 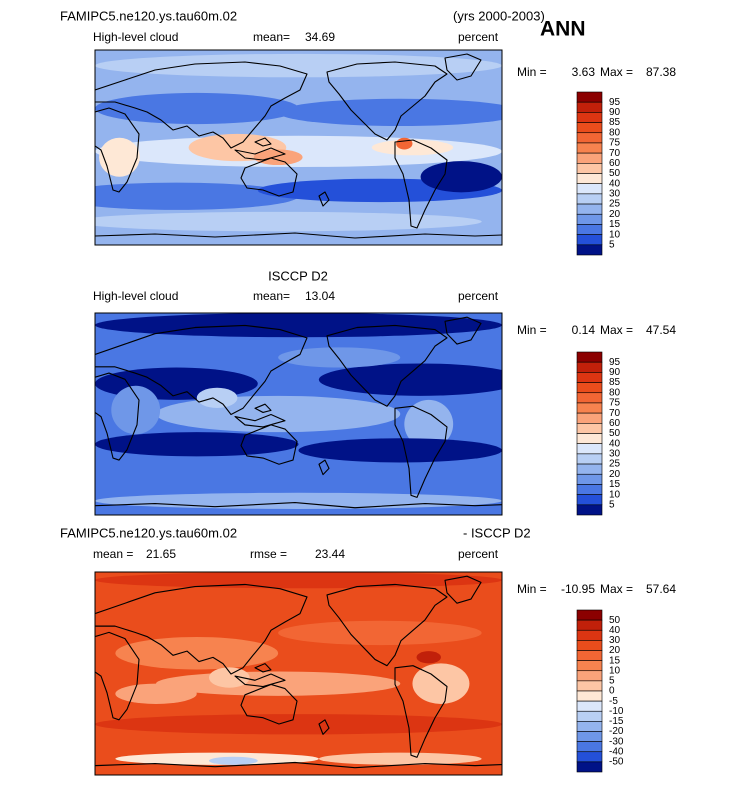 What do you see at coordinates (615, 650) in the screenshot?
I see `colorbar-label: 20` at bounding box center [615, 650].